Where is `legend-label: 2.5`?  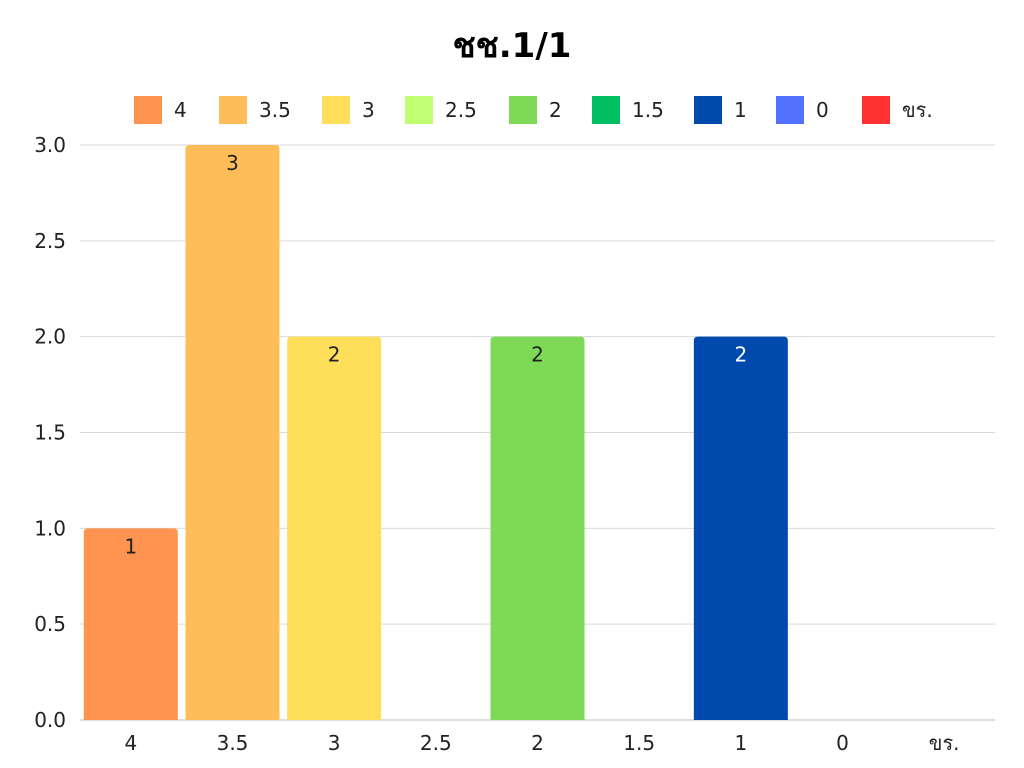
legend-label: 2.5 is located at coordinates (461, 110).